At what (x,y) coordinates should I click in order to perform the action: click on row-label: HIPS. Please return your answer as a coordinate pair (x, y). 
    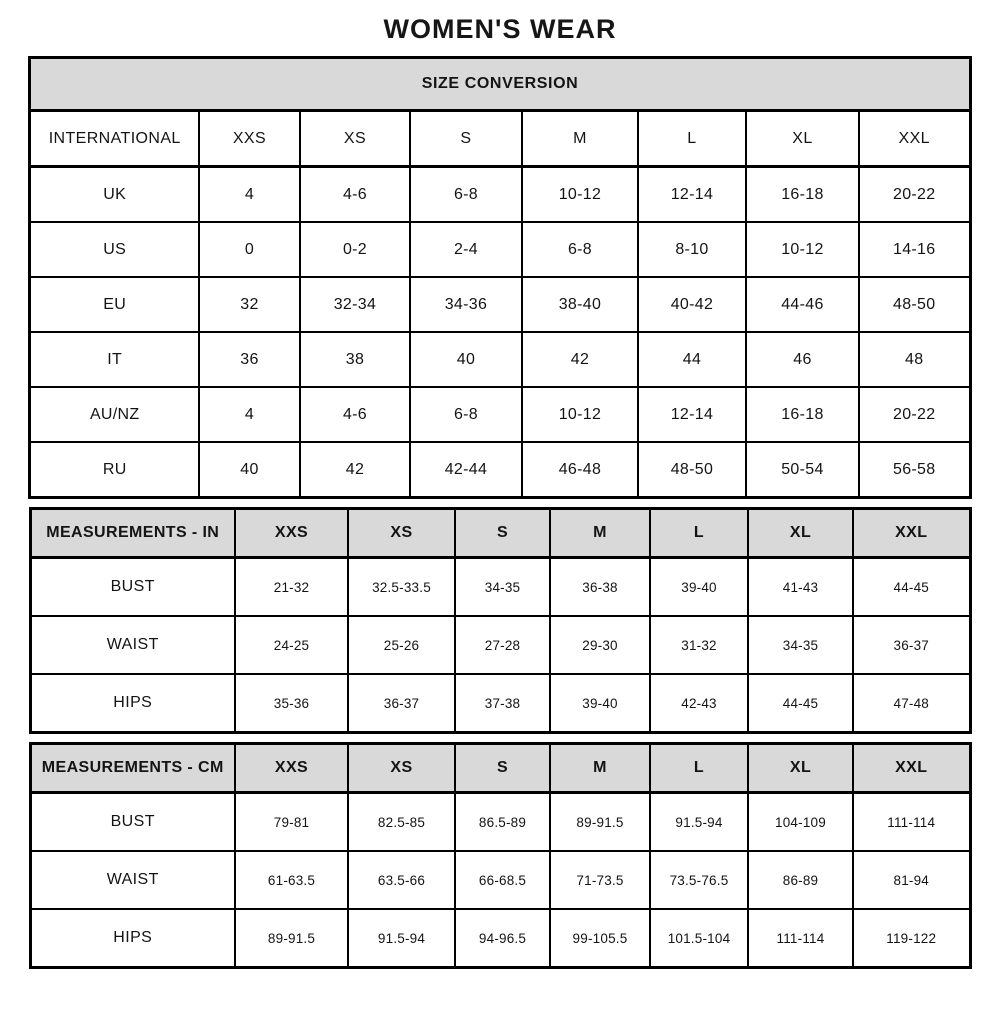
    Looking at the image, I should click on (132, 703).